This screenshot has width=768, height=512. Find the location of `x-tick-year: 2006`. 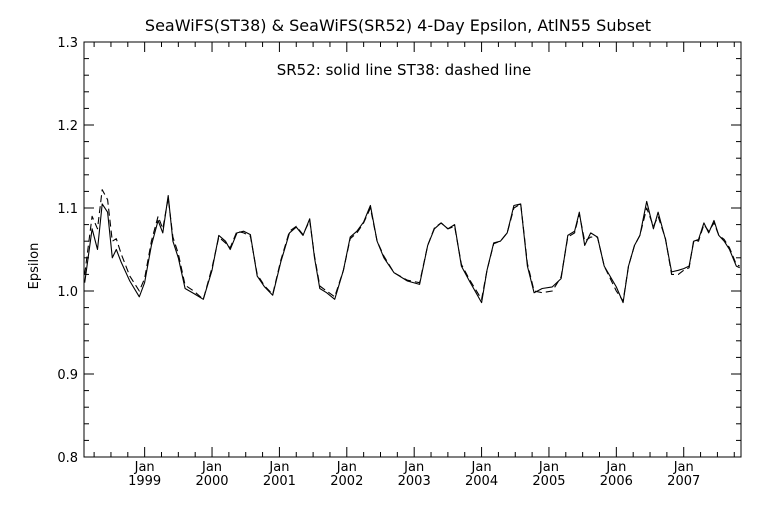

x-tick-year: 2006 is located at coordinates (616, 481).